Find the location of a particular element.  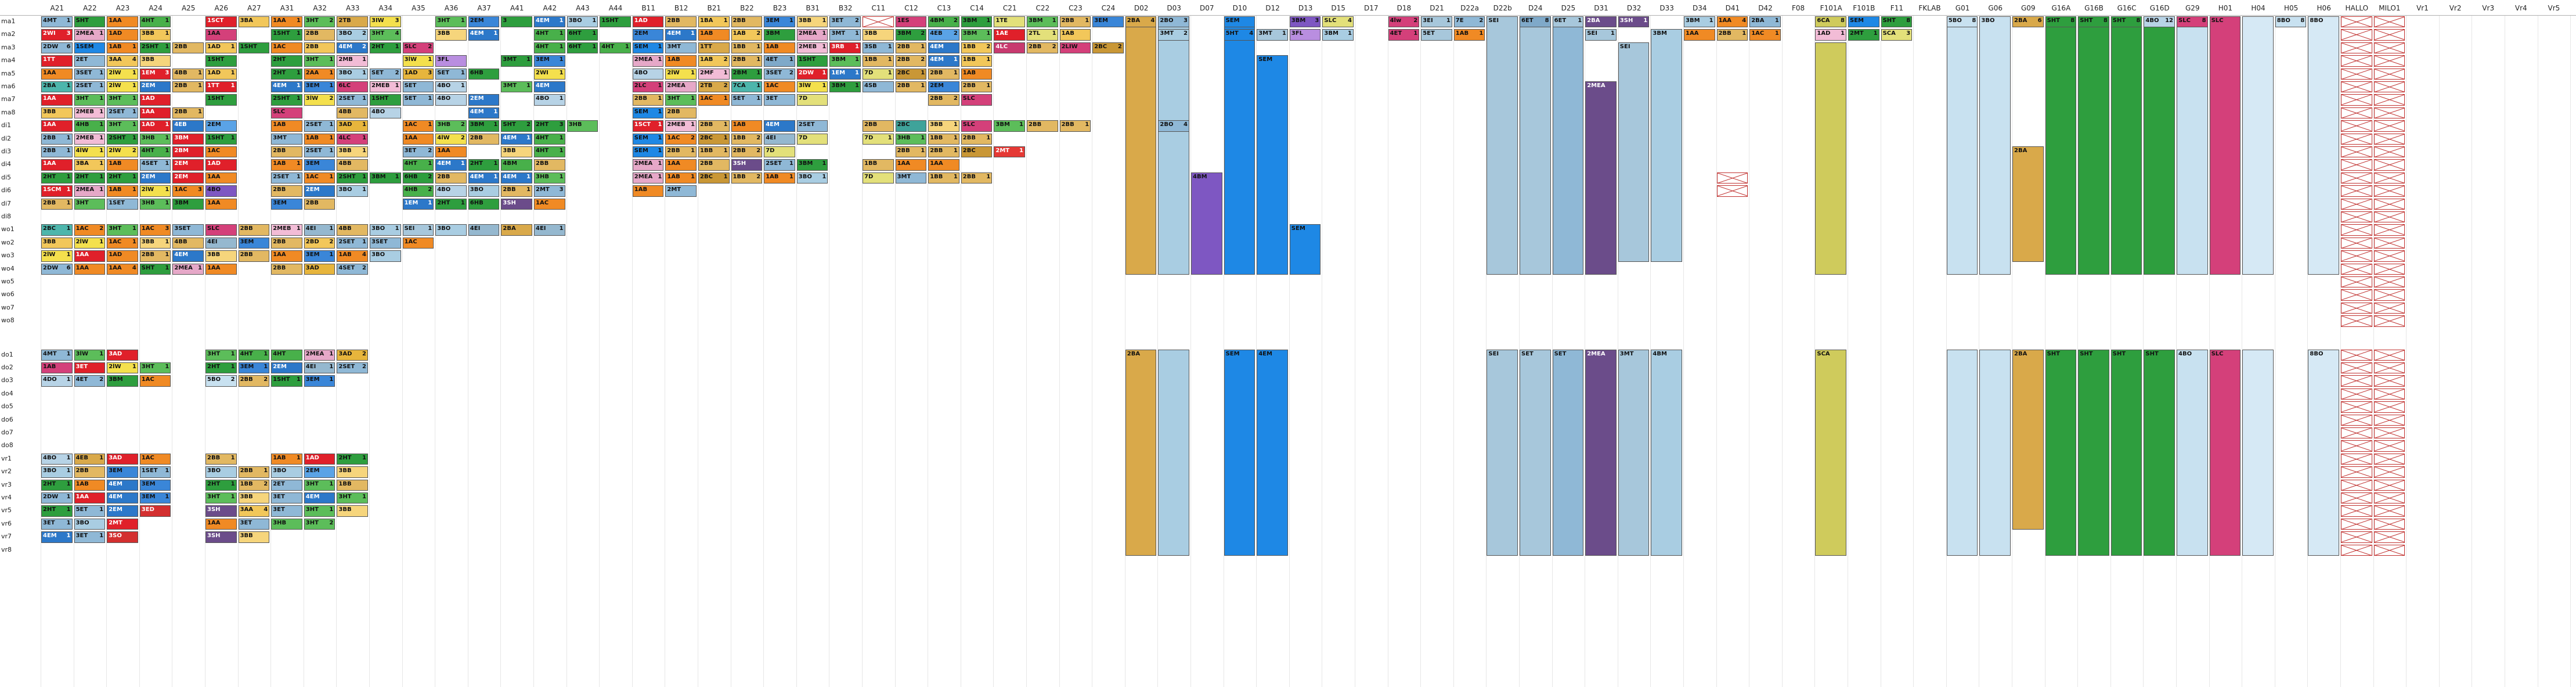

schedule-block: 4HB 1 is located at coordinates (90, 126).